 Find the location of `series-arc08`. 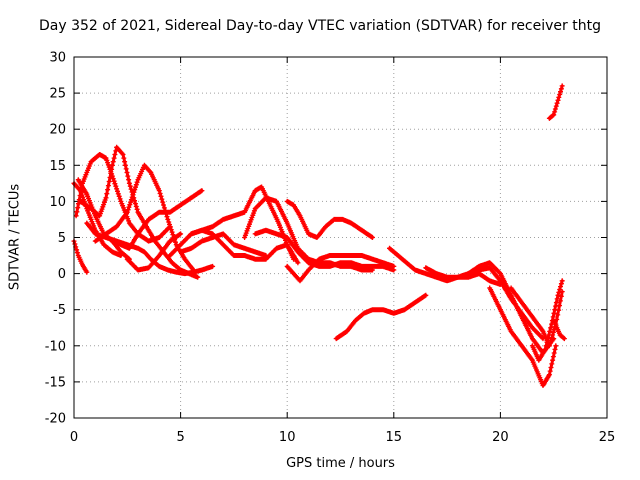

series-arc08 is located at coordinates (157, 219).